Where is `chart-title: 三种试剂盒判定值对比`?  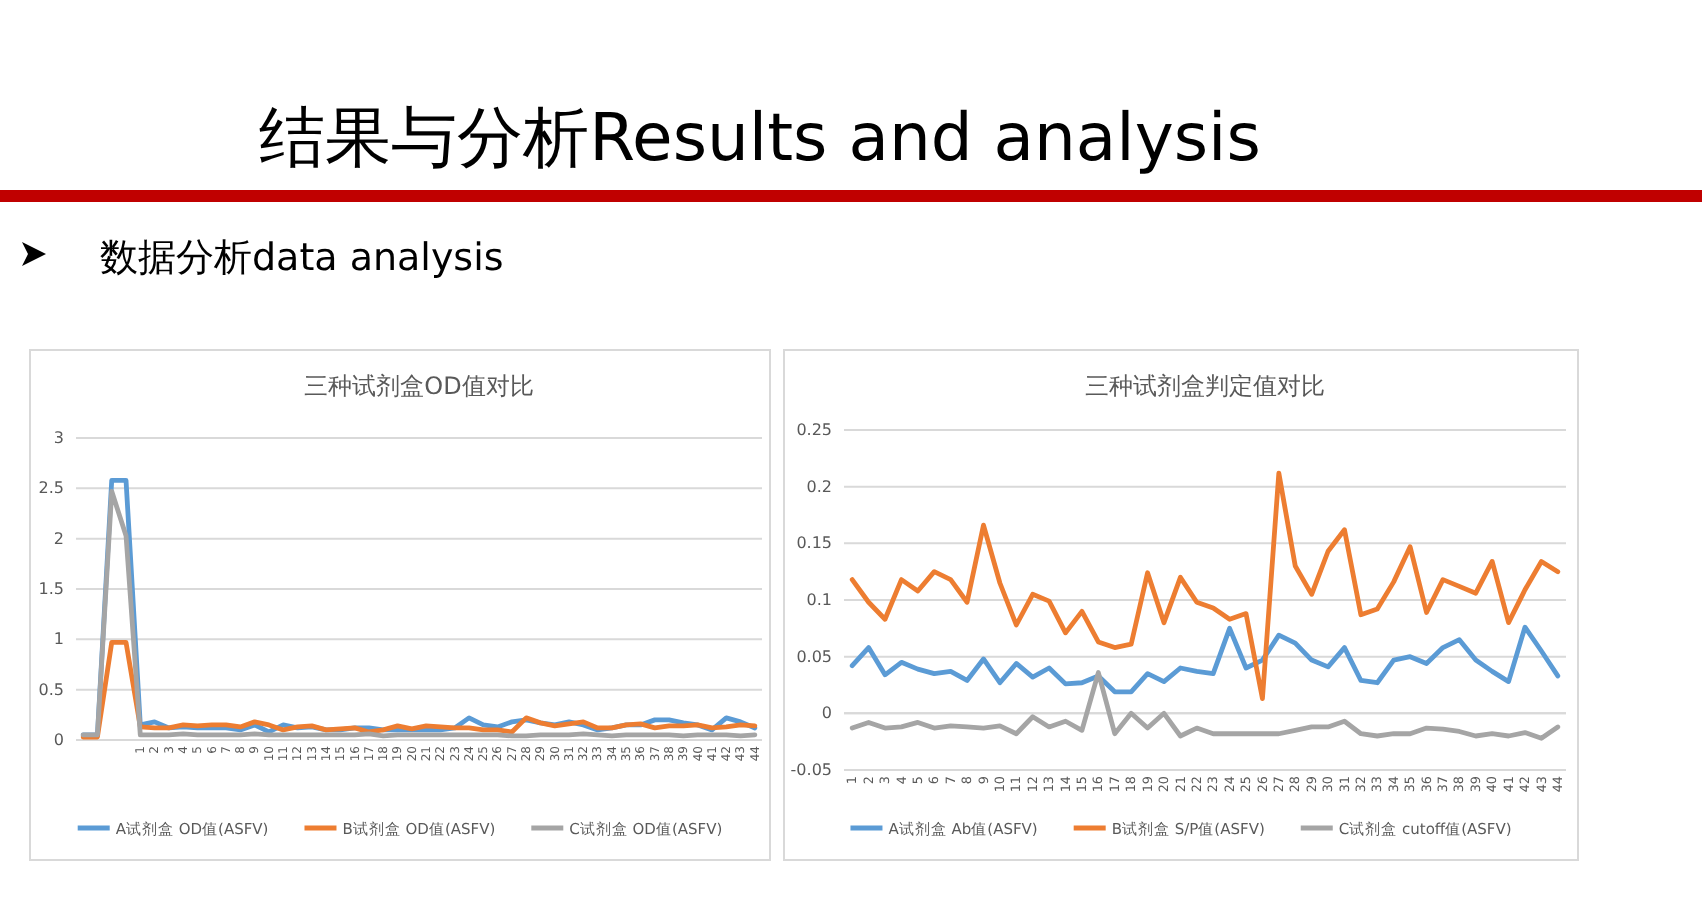
chart-title: 三种试剂盒判定值对比 is located at coordinates (1205, 386).